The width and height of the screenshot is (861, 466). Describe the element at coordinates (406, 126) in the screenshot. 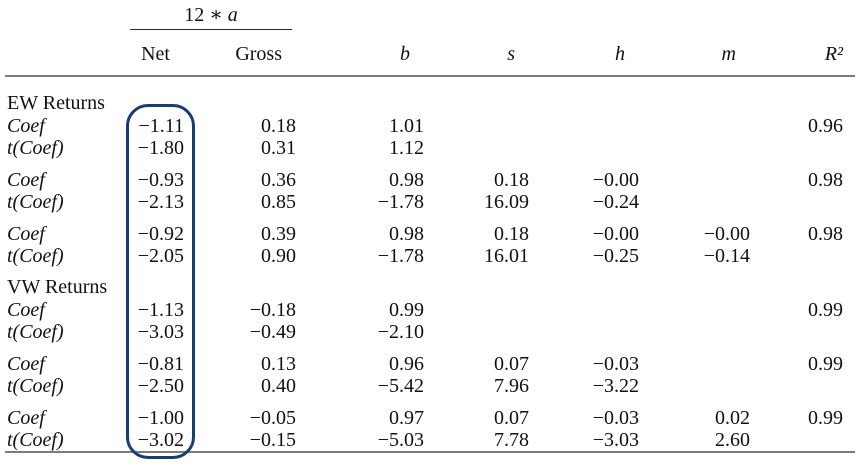

I see `table-cell: 1.01` at that location.